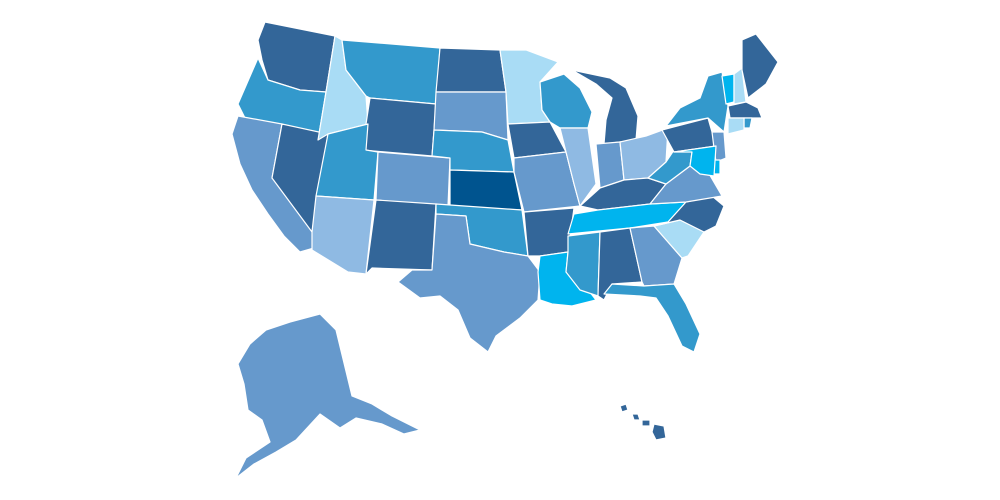 This screenshot has height=500, width=1000. I want to click on state-TX, so click(469, 283).